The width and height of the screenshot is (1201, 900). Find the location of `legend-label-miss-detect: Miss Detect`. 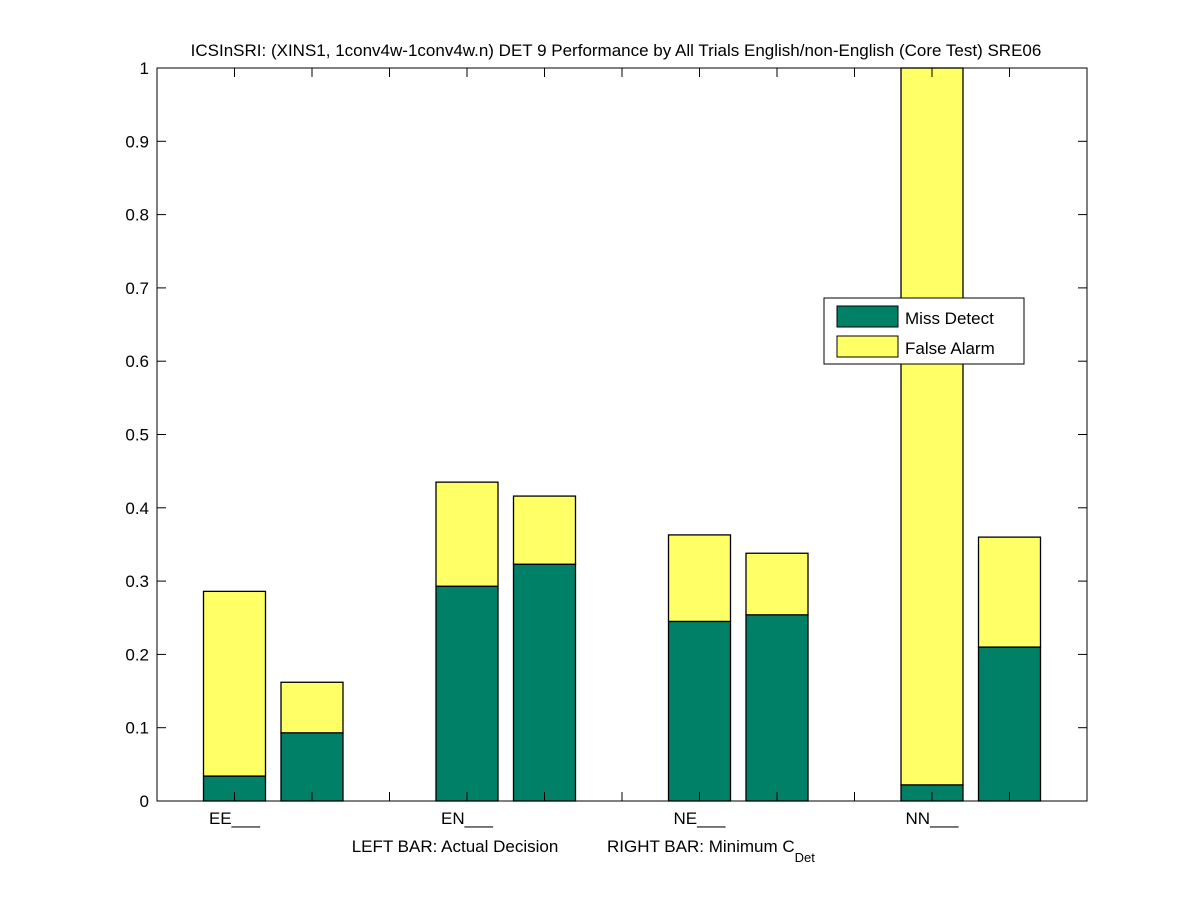

legend-label-miss-detect: Miss Detect is located at coordinates (949, 318).